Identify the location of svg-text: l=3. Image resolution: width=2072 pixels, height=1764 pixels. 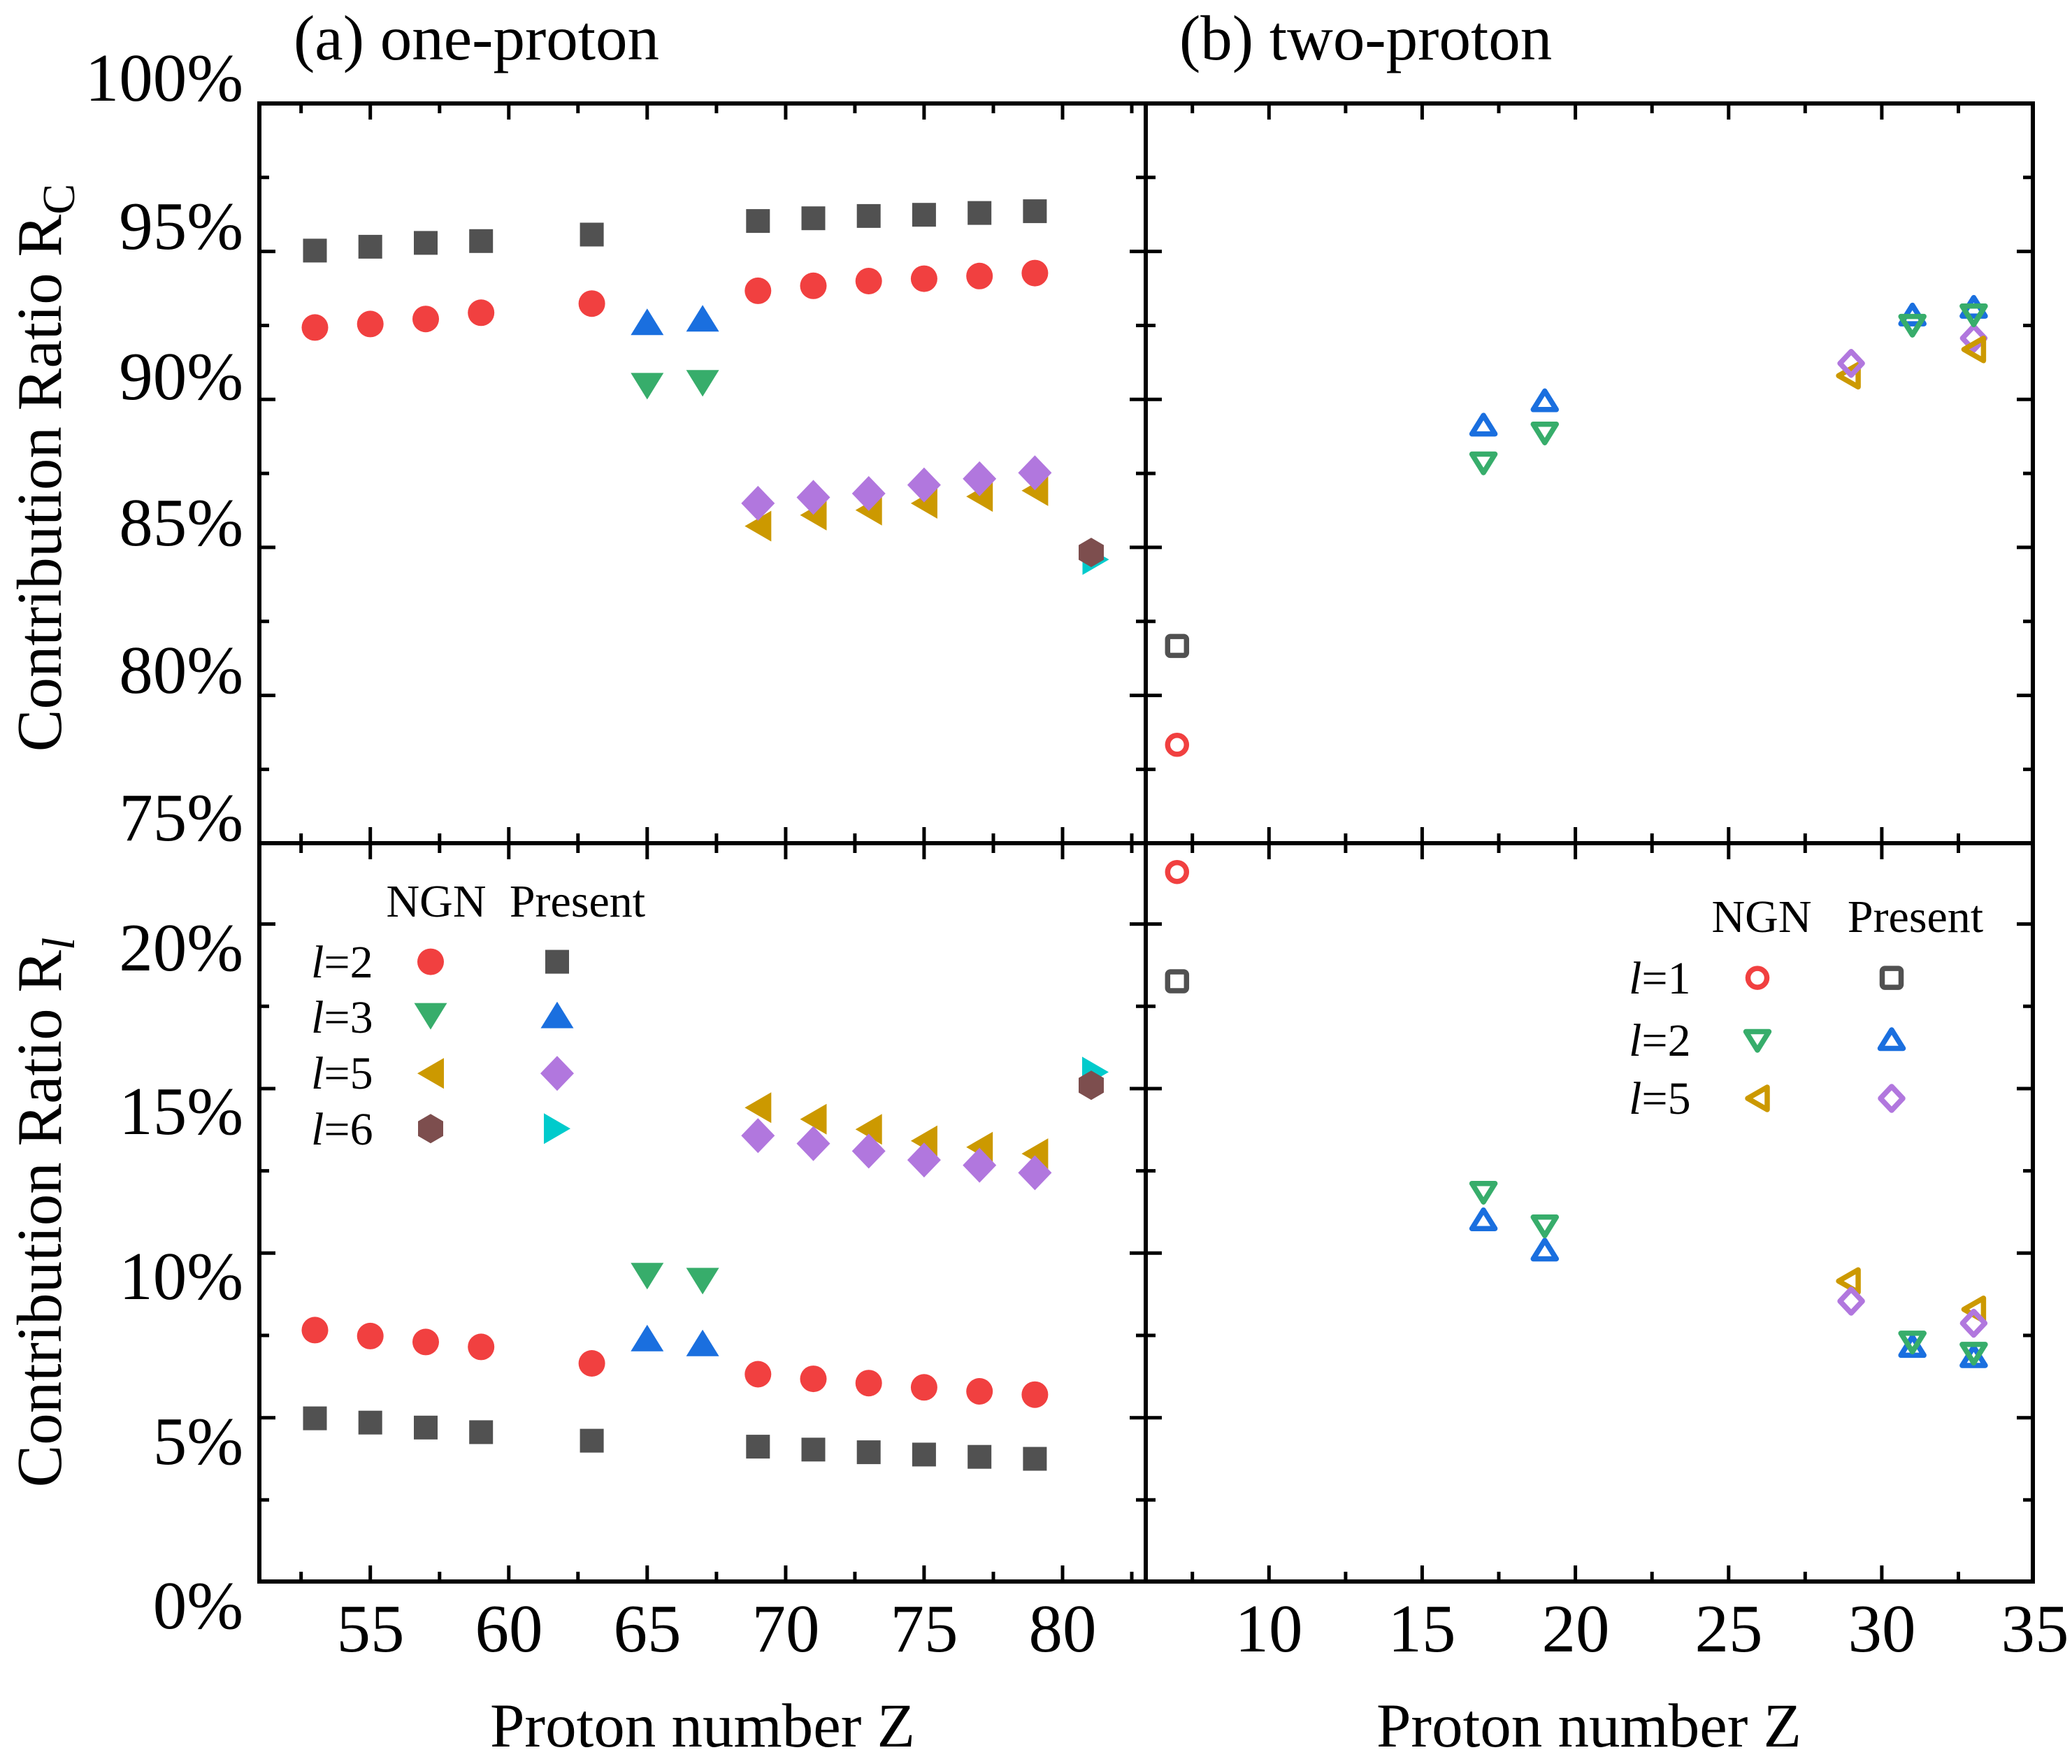
(342, 1018).